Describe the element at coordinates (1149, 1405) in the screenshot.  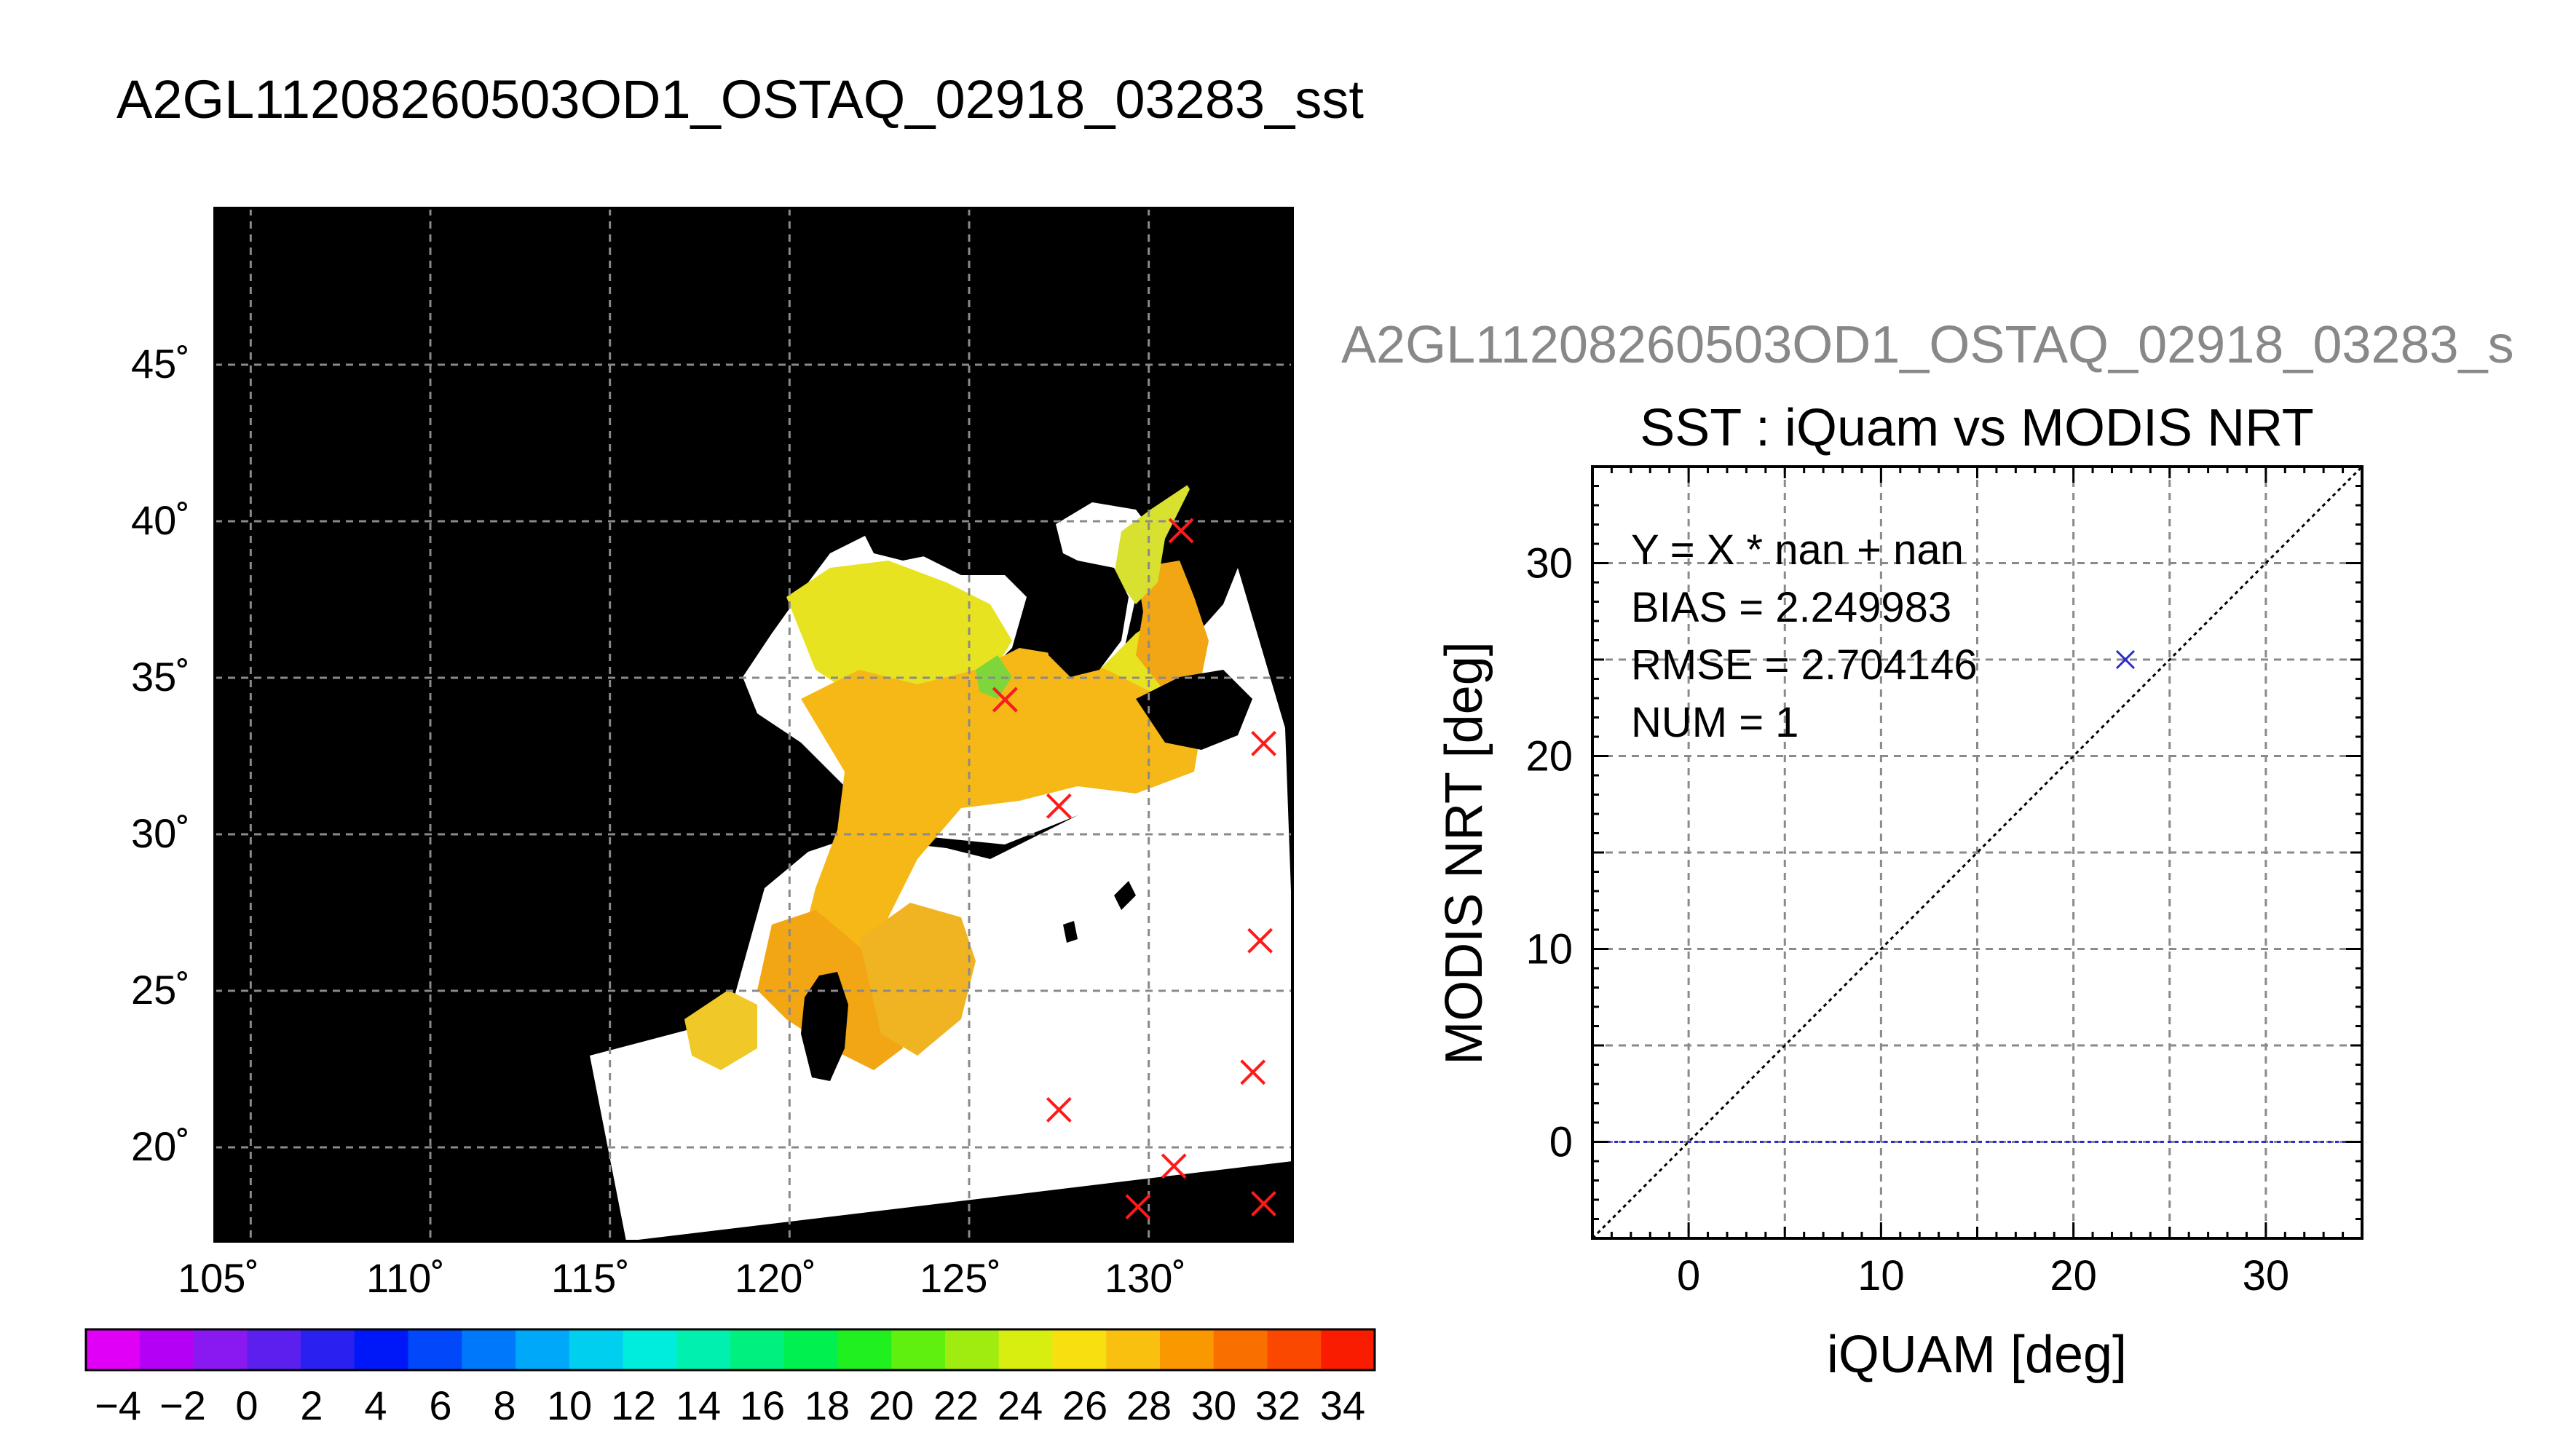
I see `colorbar-tick-label: 28` at that location.